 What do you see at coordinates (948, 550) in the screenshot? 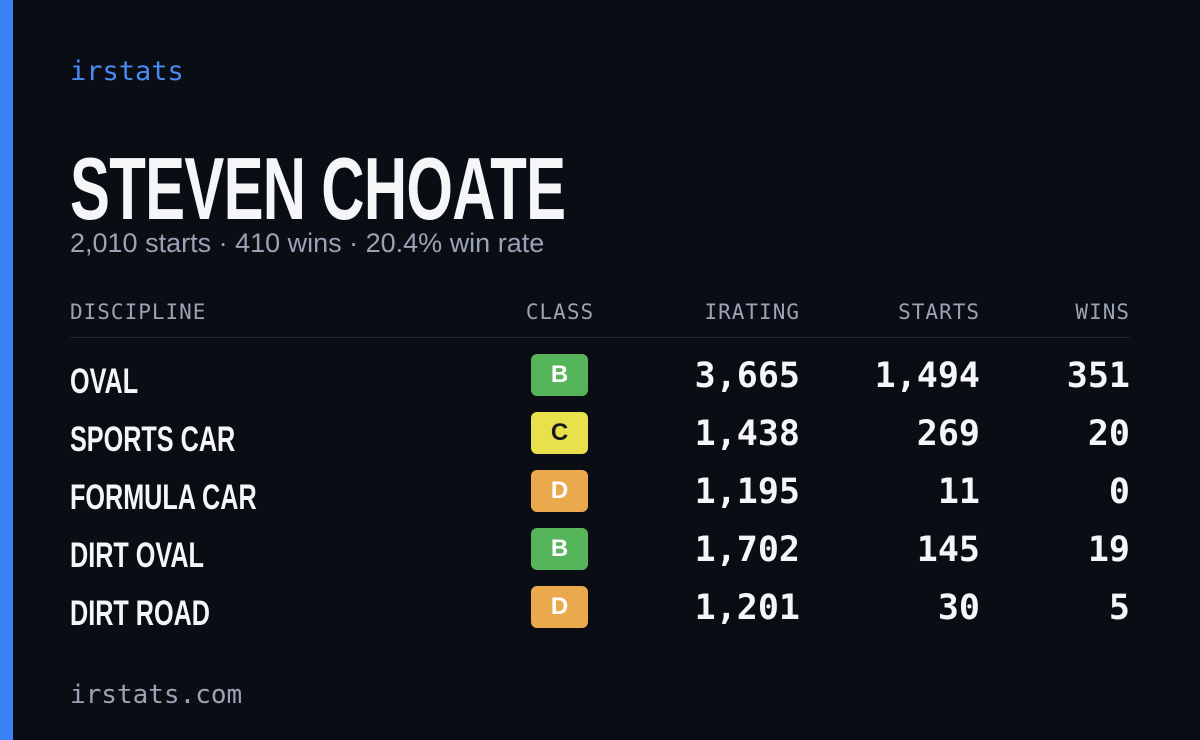
I see `starts: 145` at bounding box center [948, 550].